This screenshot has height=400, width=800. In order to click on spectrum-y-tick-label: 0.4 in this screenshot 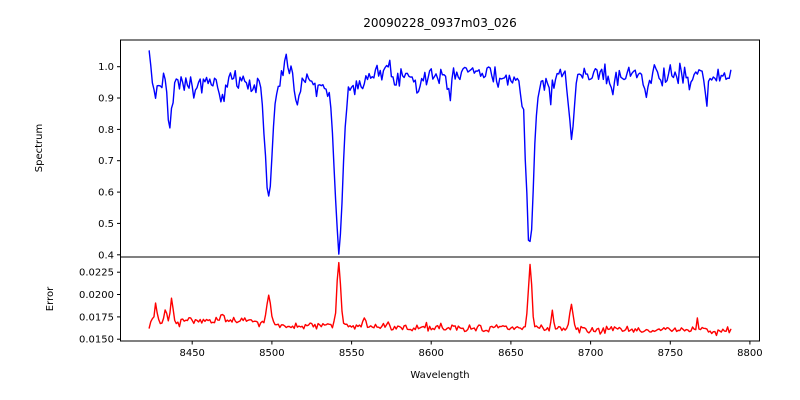, I will do `click(106, 255)`.